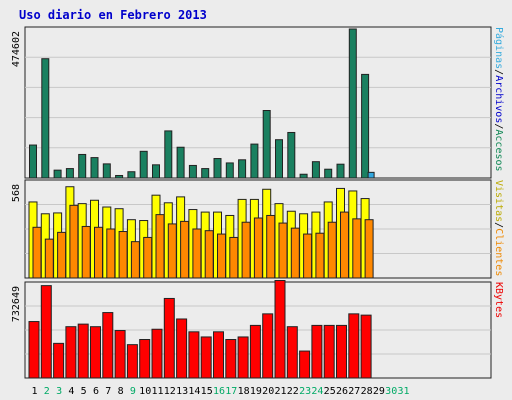  I want to click on chart-title: Uso diario en Febrero 2013, so click(113, 15).